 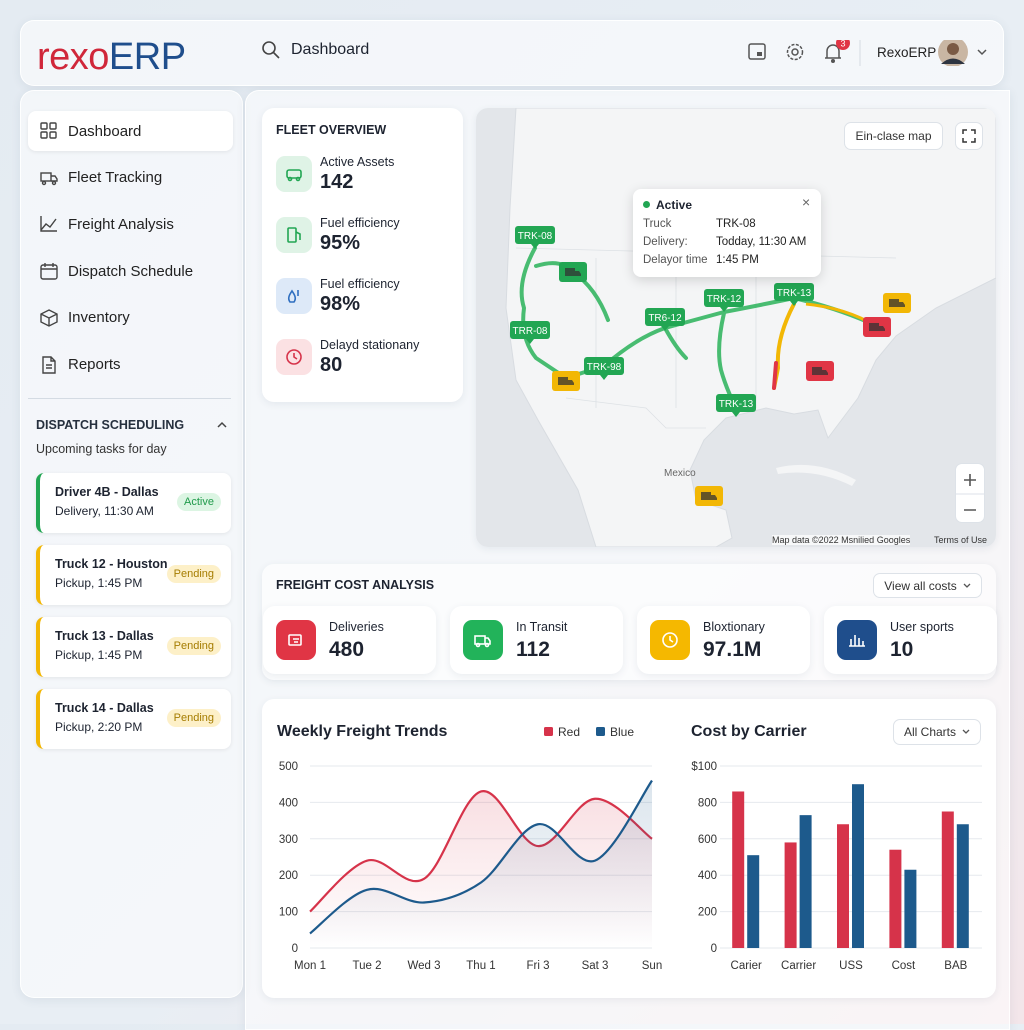 What do you see at coordinates (104, 511) in the screenshot?
I see `task-detail: Delivery, 11:30 AM` at bounding box center [104, 511].